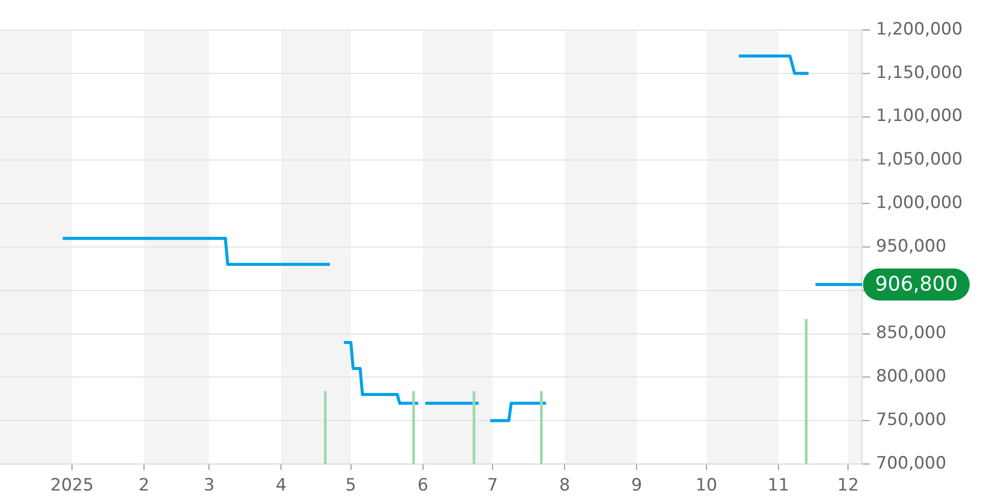 The height and width of the screenshot is (500, 1000). What do you see at coordinates (779, 486) in the screenshot?
I see `x-tick-label: 11` at bounding box center [779, 486].